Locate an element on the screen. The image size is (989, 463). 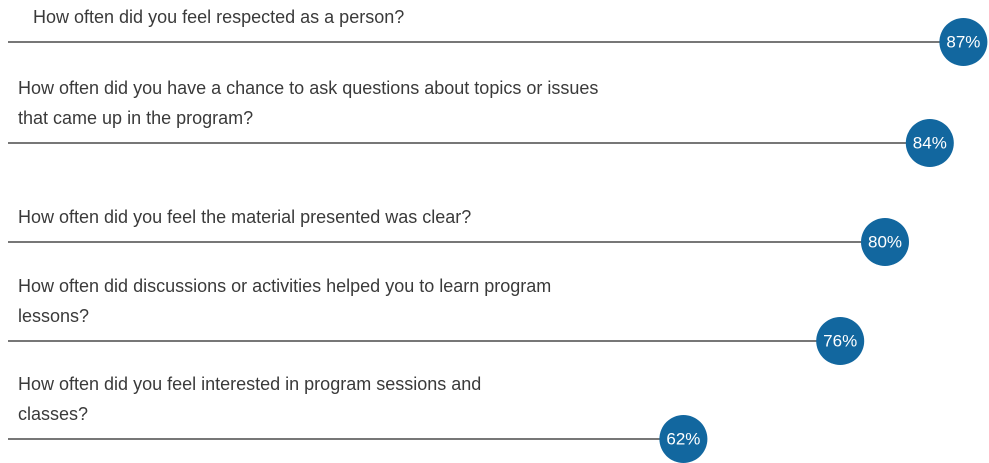
value-label: 80% is located at coordinates (885, 241).